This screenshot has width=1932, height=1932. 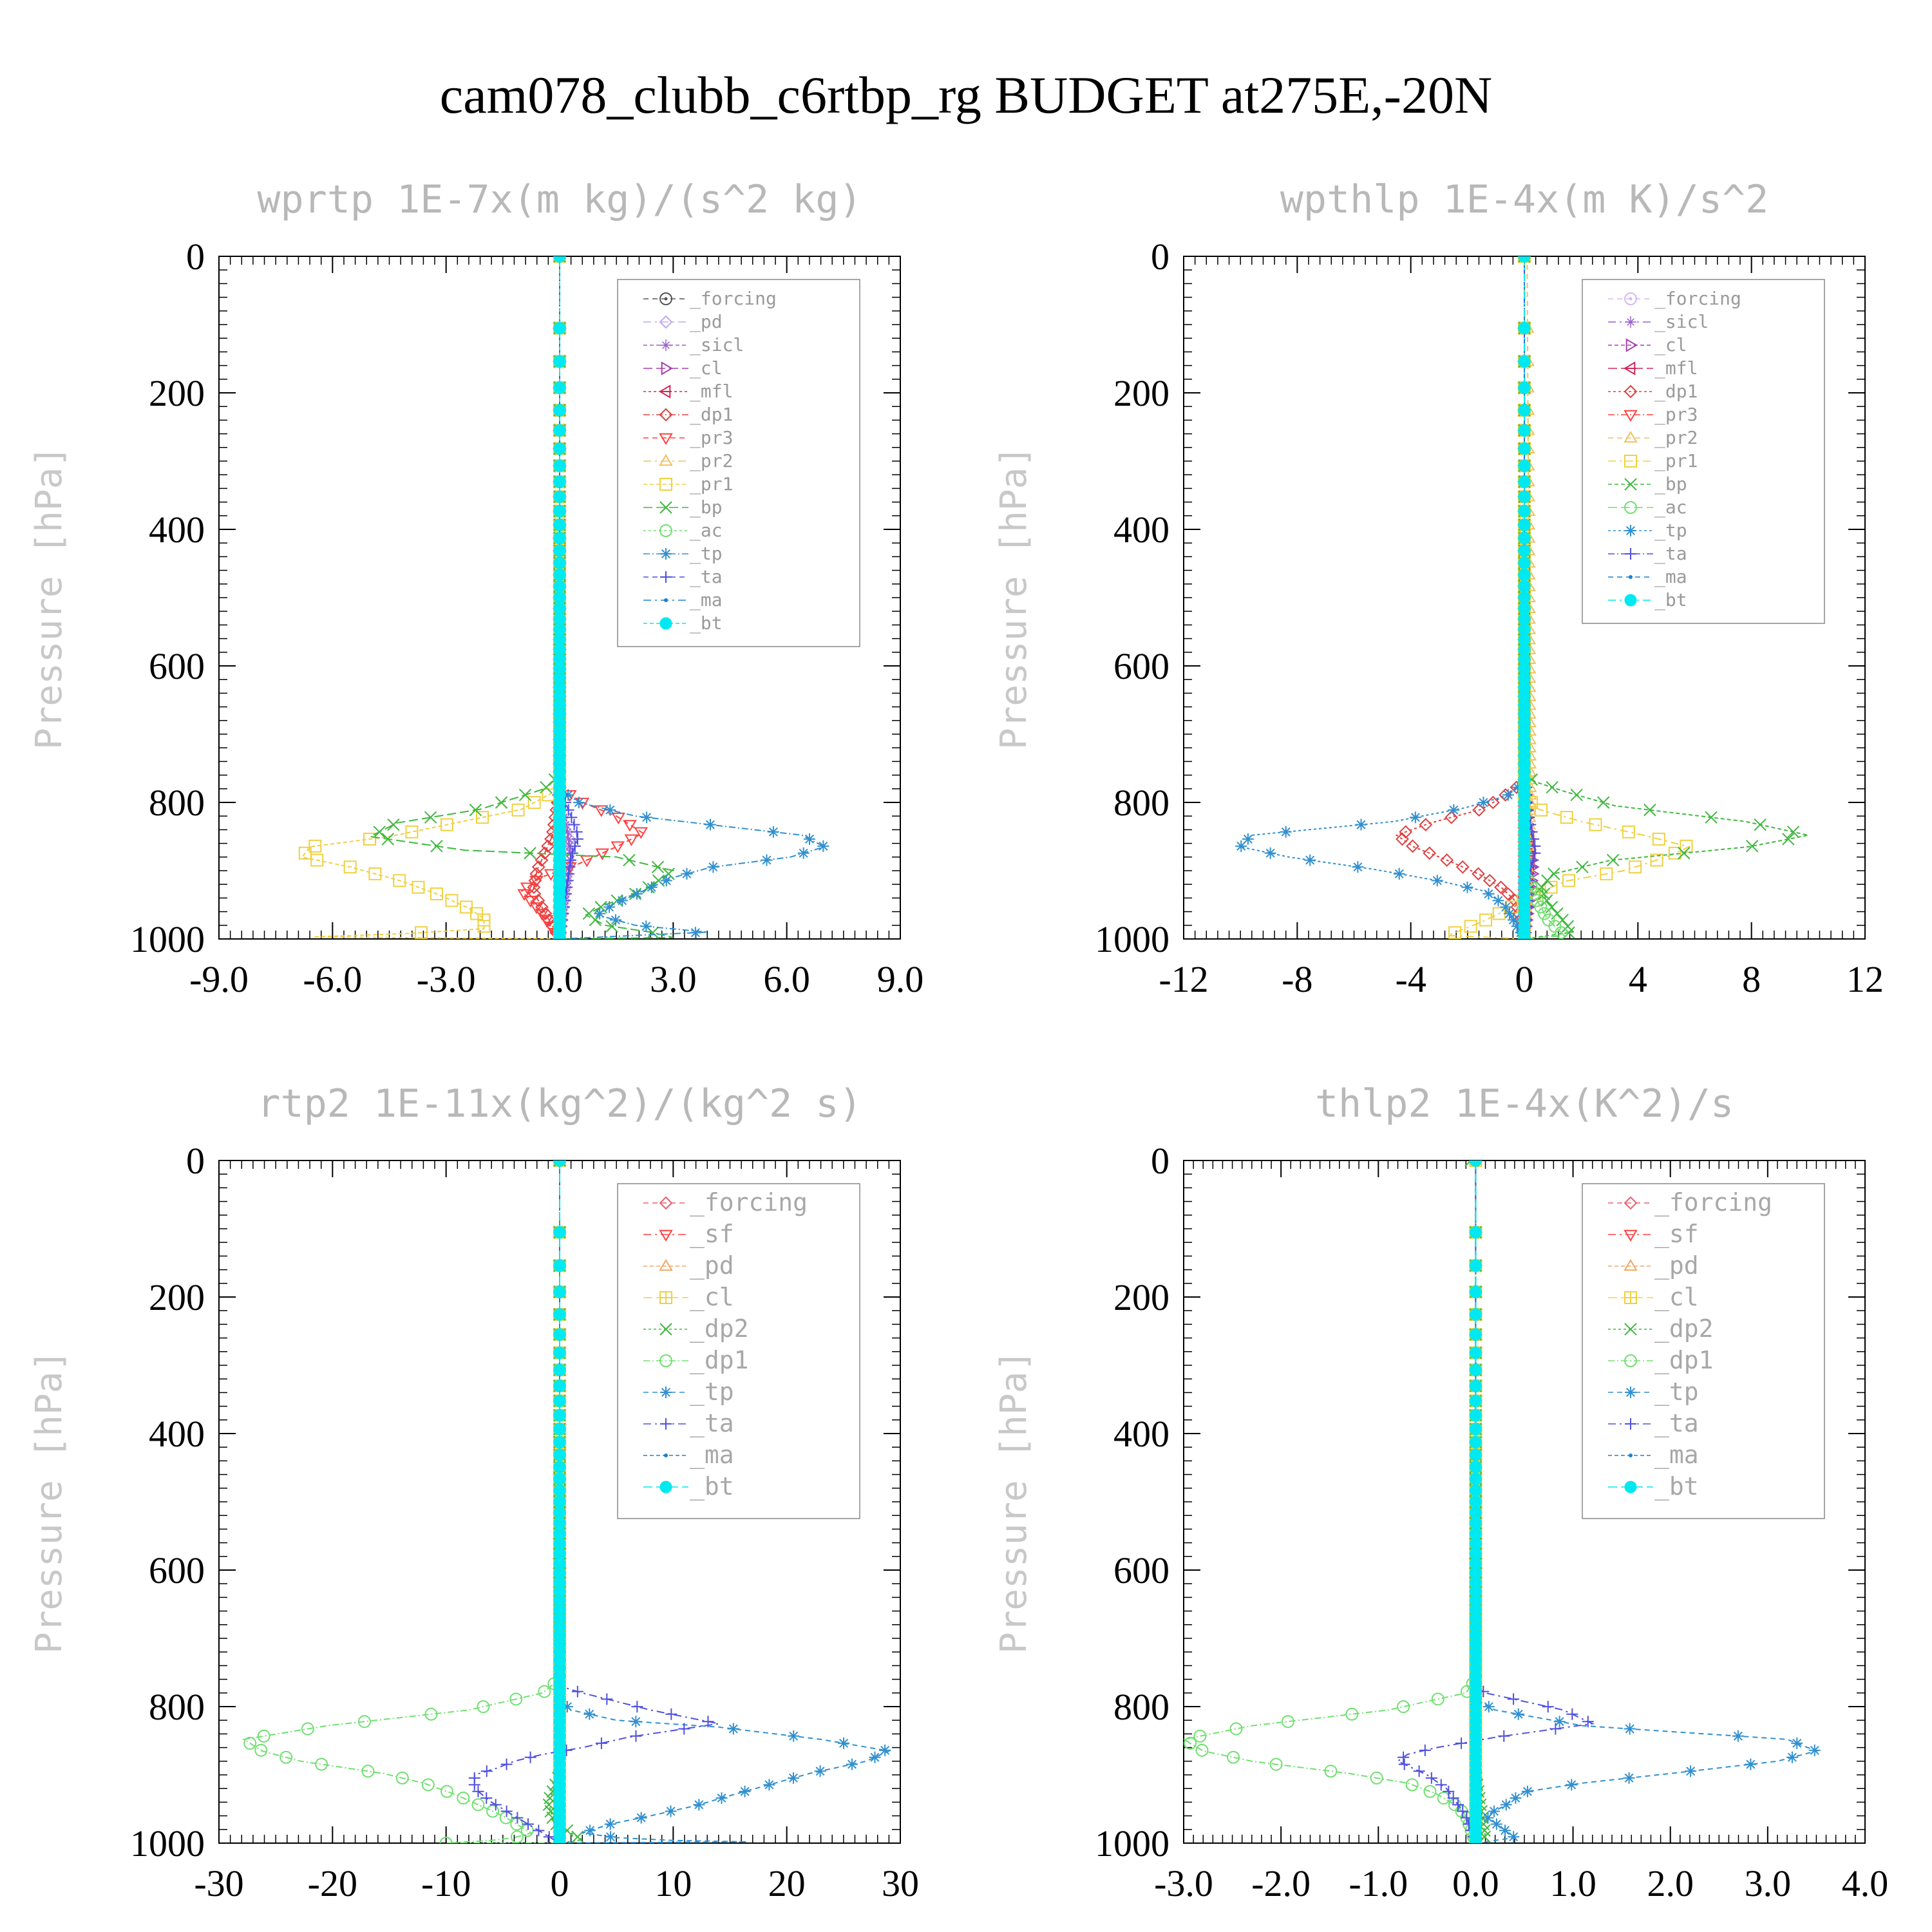 I want to click on legend-label: _ta, so click(x=712, y=1423).